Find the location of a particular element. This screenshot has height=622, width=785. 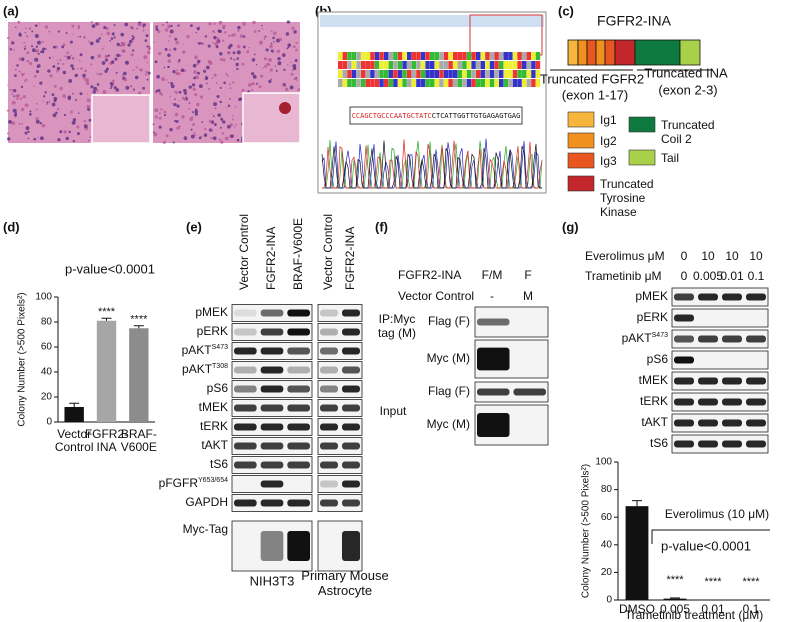

y-axis-label: Colony Number (>500 Pixels²) is located at coordinates (22, 359).